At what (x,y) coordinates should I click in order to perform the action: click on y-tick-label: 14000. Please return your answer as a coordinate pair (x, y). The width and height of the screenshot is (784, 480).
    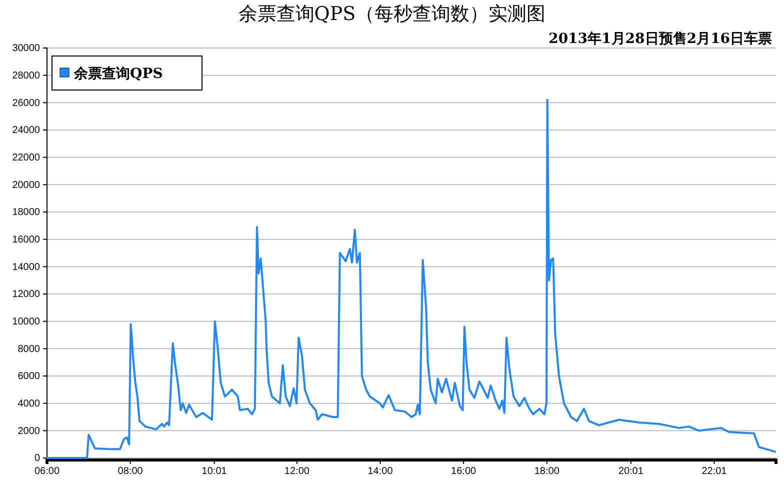
    Looking at the image, I should click on (26, 267).